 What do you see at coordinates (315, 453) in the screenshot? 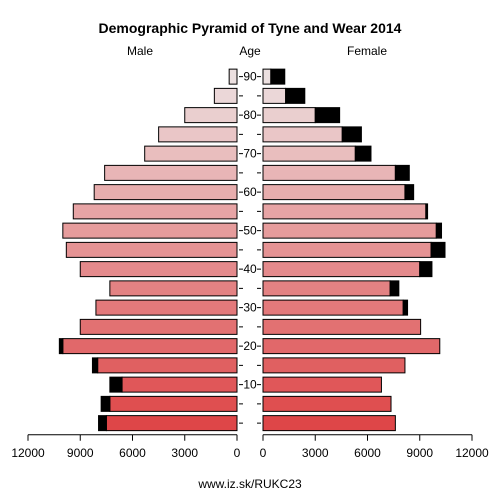
I see `female-x-tick-label: 3000` at bounding box center [315, 453].